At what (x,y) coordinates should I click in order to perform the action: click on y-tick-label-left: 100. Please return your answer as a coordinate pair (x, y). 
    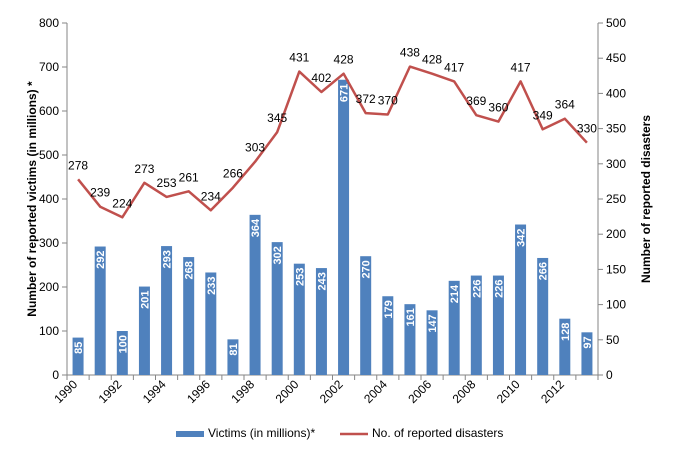
    Looking at the image, I should click on (49, 331).